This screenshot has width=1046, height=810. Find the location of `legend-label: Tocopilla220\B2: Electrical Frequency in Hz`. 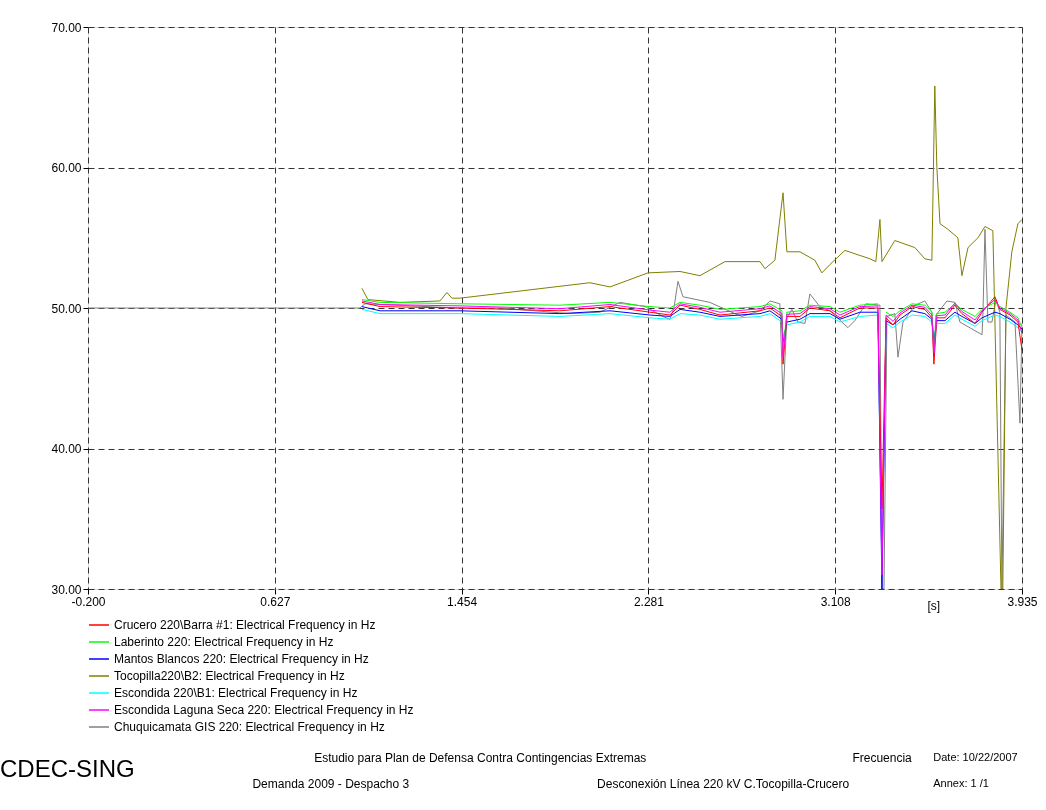

legend-label: Tocopilla220\B2: Electrical Frequency in Hz is located at coordinates (229, 676).